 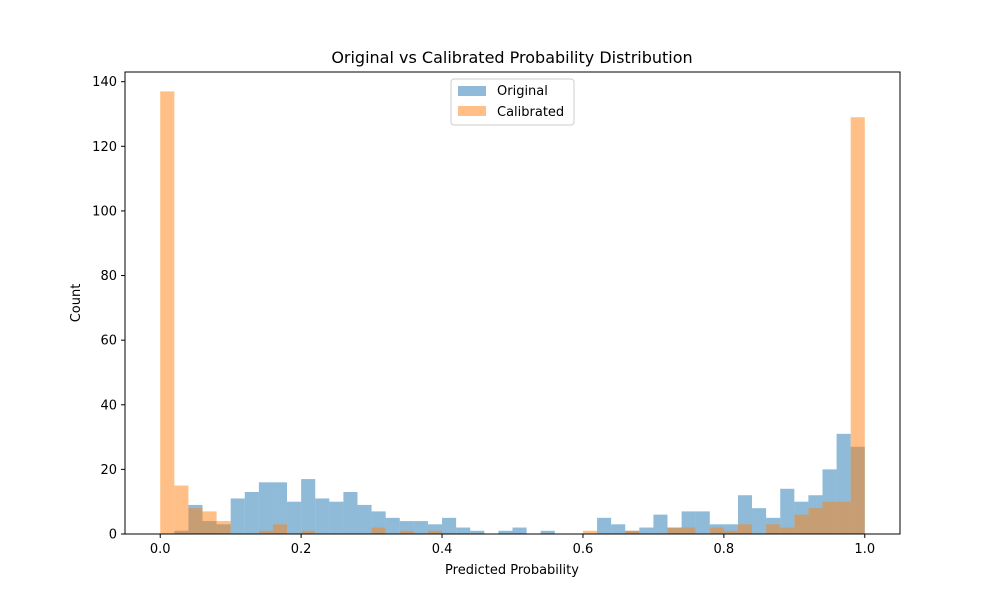 What do you see at coordinates (104, 147) in the screenshot?
I see `y-tick-label: 120` at bounding box center [104, 147].